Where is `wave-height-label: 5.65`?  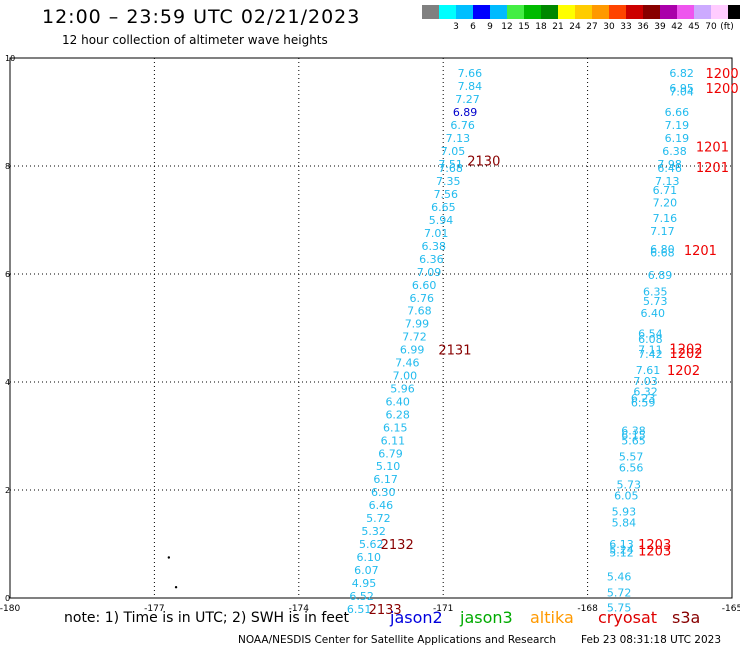
wave-height-label: 5.65 is located at coordinates (633, 440).